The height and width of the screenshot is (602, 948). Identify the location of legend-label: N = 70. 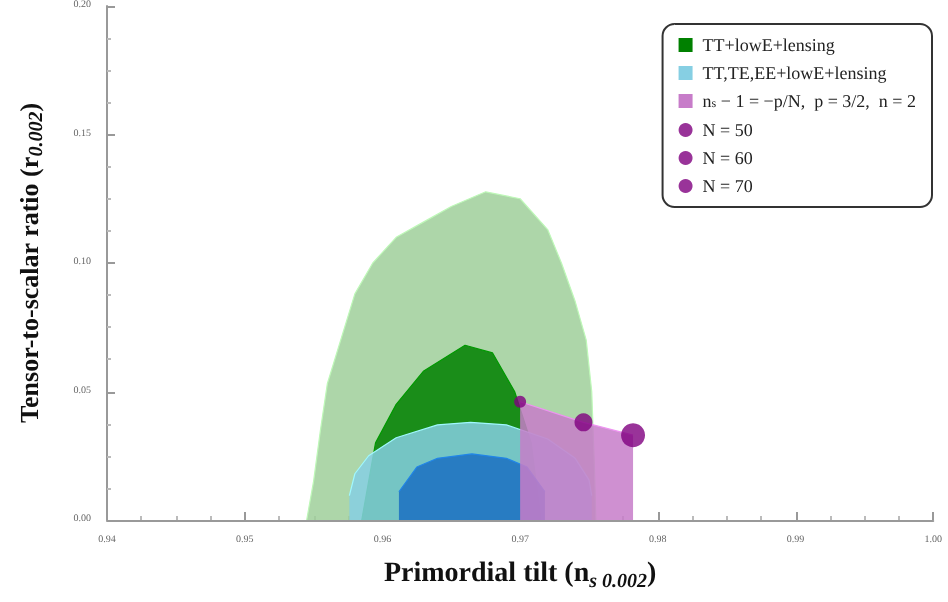
(728, 186).